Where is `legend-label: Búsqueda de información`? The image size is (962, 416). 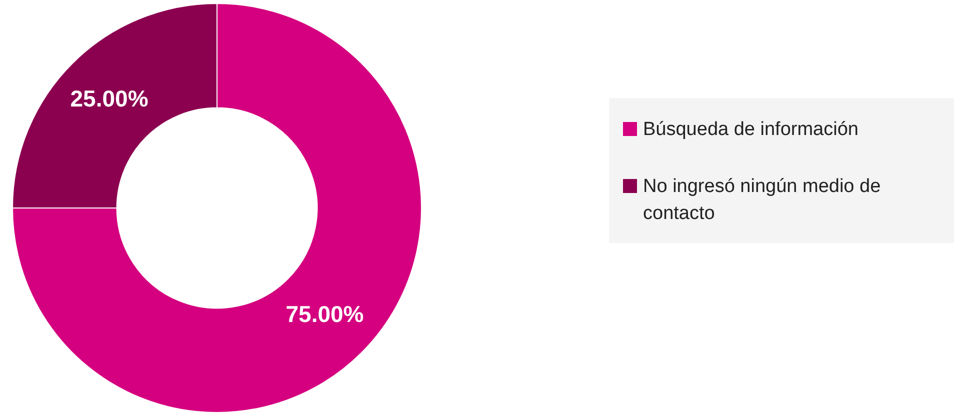 legend-label: Búsqueda de información is located at coordinates (750, 130).